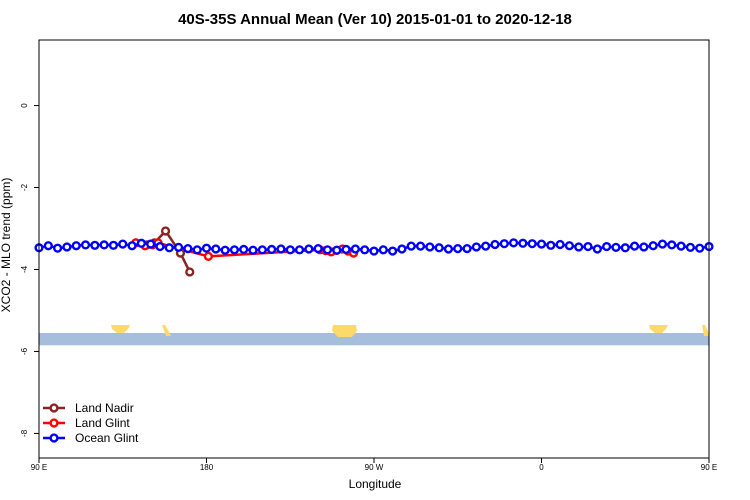 Image resolution: width=750 pixels, height=500 pixels. Describe the element at coordinates (24, 187) in the screenshot. I see `y-tick-label: -2` at that location.